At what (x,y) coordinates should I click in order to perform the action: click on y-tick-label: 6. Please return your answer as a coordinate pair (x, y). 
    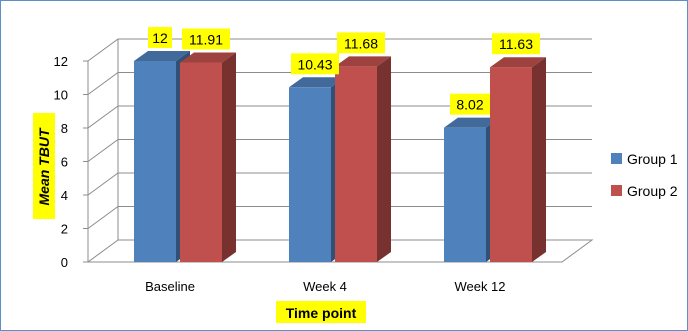
    Looking at the image, I should click on (64, 162).